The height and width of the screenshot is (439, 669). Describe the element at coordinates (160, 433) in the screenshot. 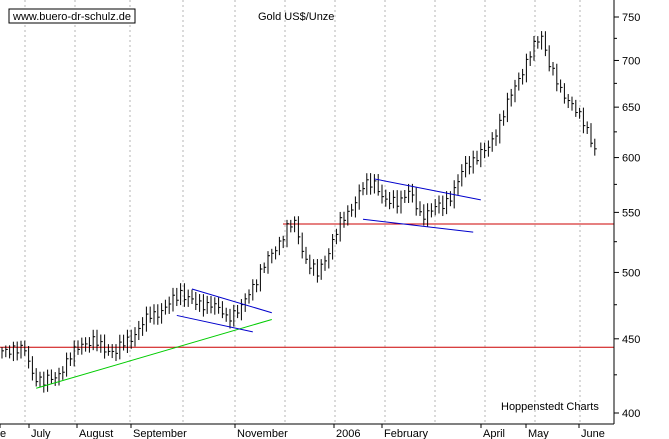

I see `x-tick-label: September` at that location.